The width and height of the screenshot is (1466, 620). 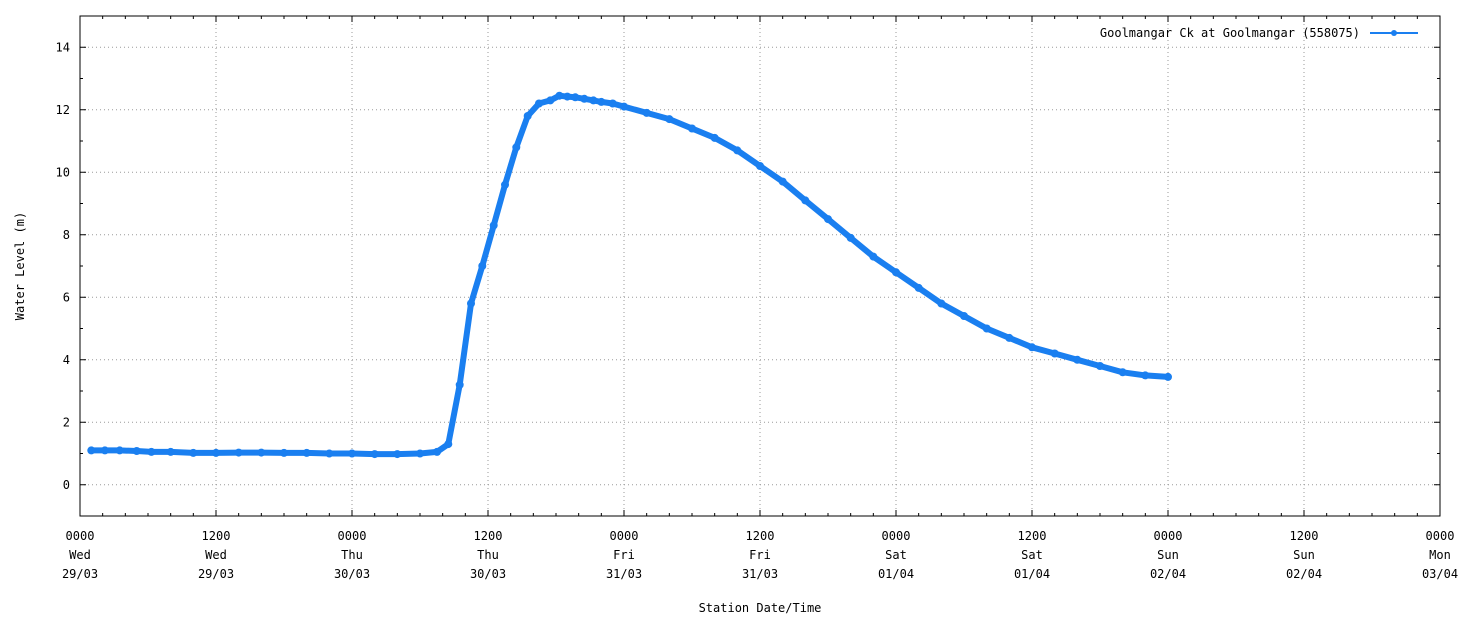 What do you see at coordinates (20, 266) in the screenshot?
I see `y-axis-title: Water Level (m)` at bounding box center [20, 266].